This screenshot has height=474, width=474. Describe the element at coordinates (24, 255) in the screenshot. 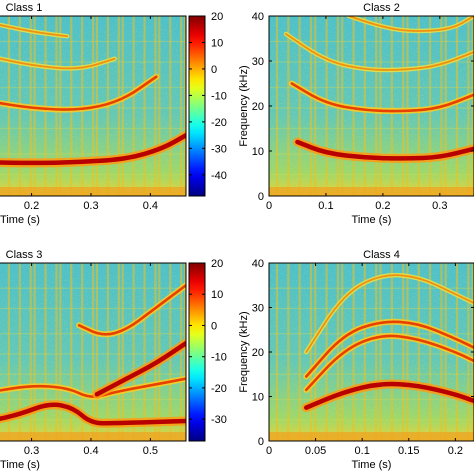

I see `panel-title: Class 3` at that location.